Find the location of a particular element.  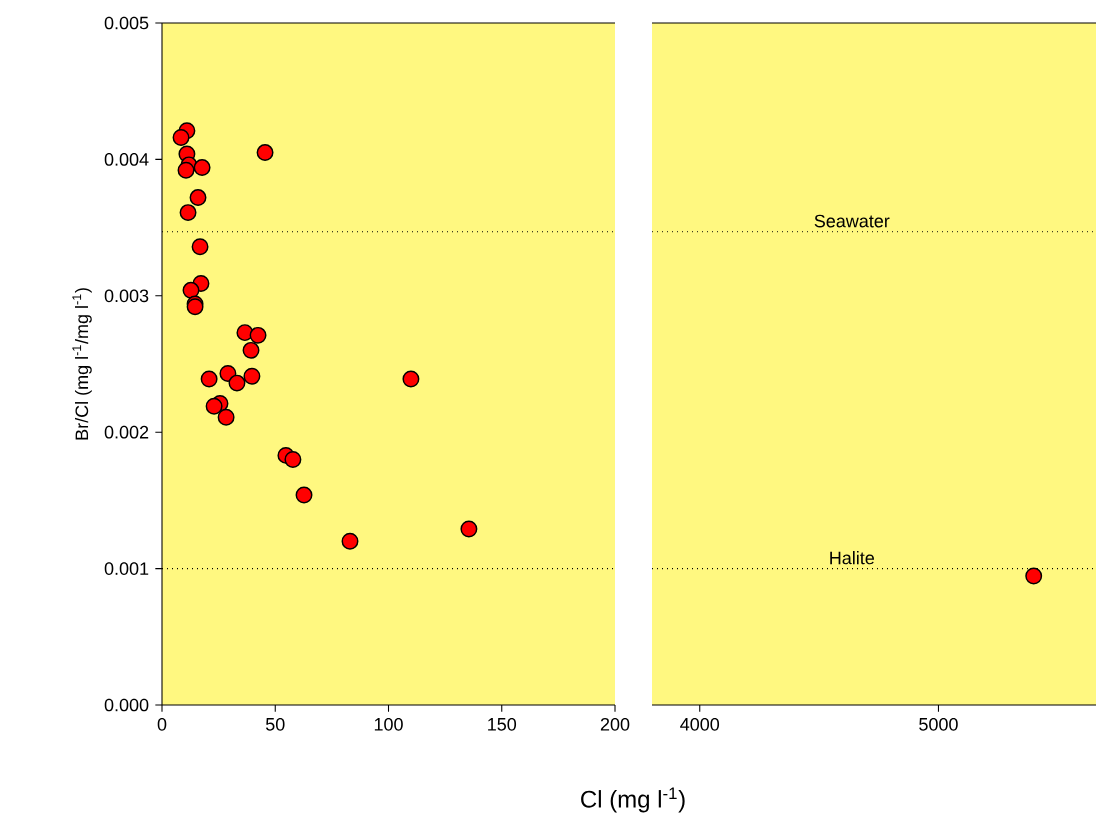

x-tick-label: 0 is located at coordinates (162, 724).